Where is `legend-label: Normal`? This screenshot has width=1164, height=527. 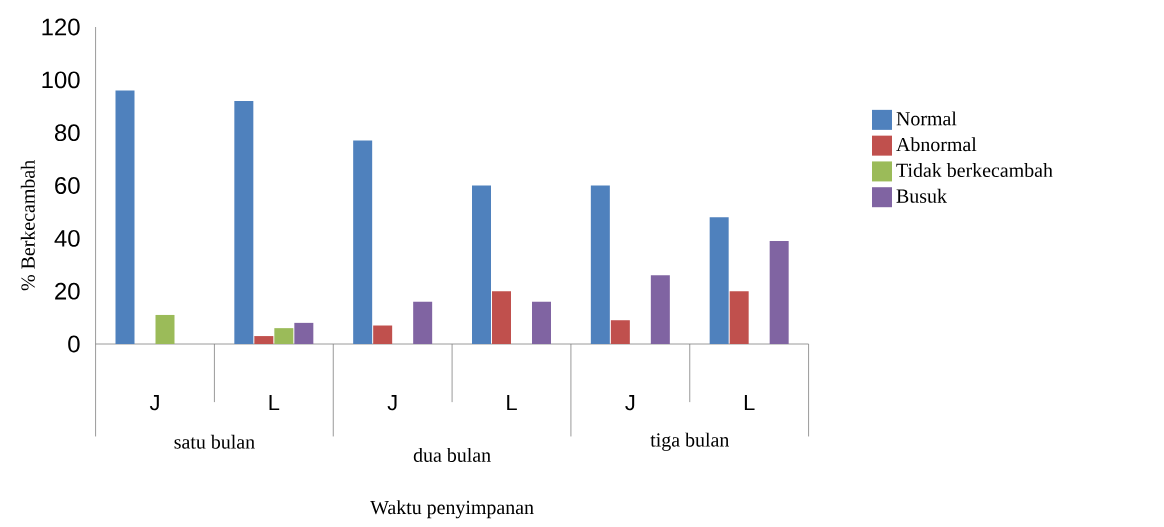
legend-label: Normal is located at coordinates (926, 118).